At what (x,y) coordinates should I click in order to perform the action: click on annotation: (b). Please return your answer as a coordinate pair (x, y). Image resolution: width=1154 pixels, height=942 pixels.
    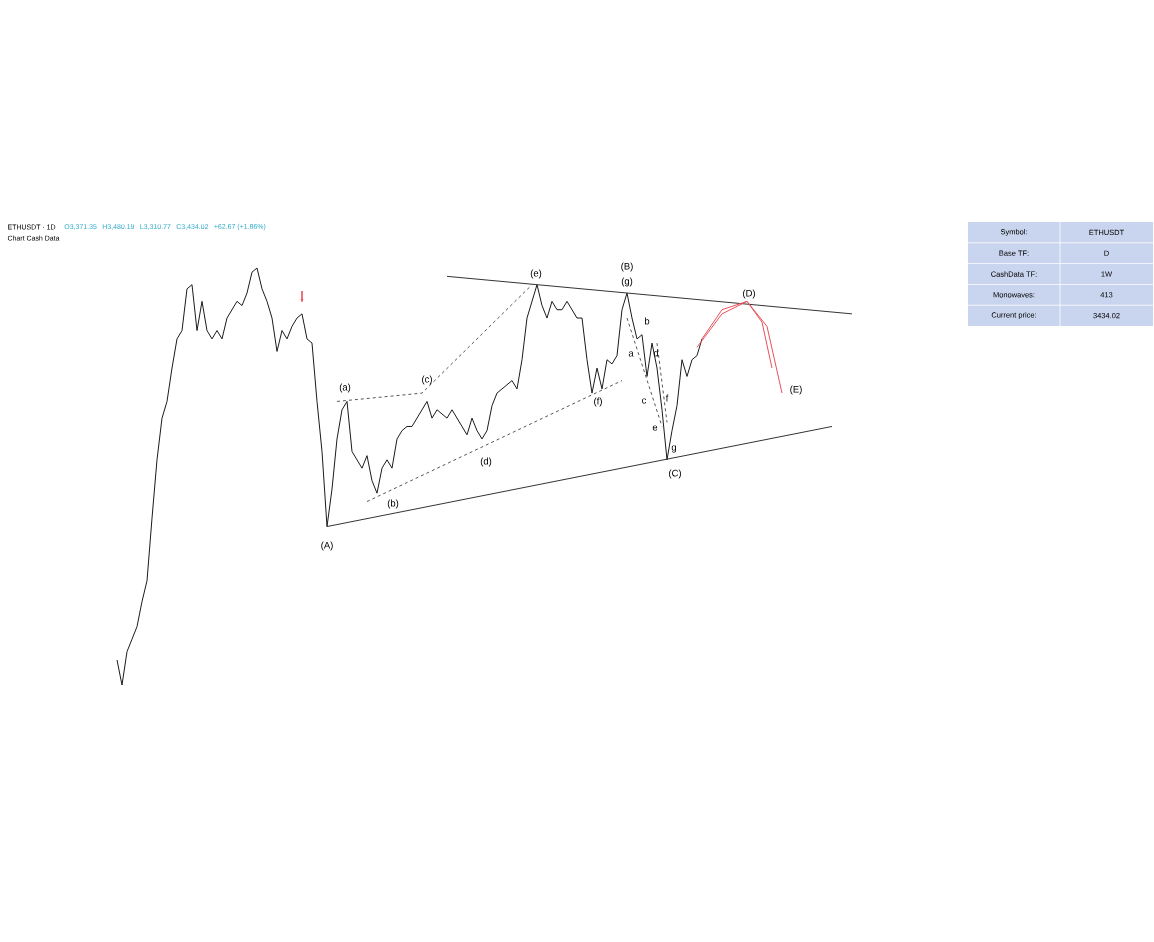
    Looking at the image, I should click on (393, 504).